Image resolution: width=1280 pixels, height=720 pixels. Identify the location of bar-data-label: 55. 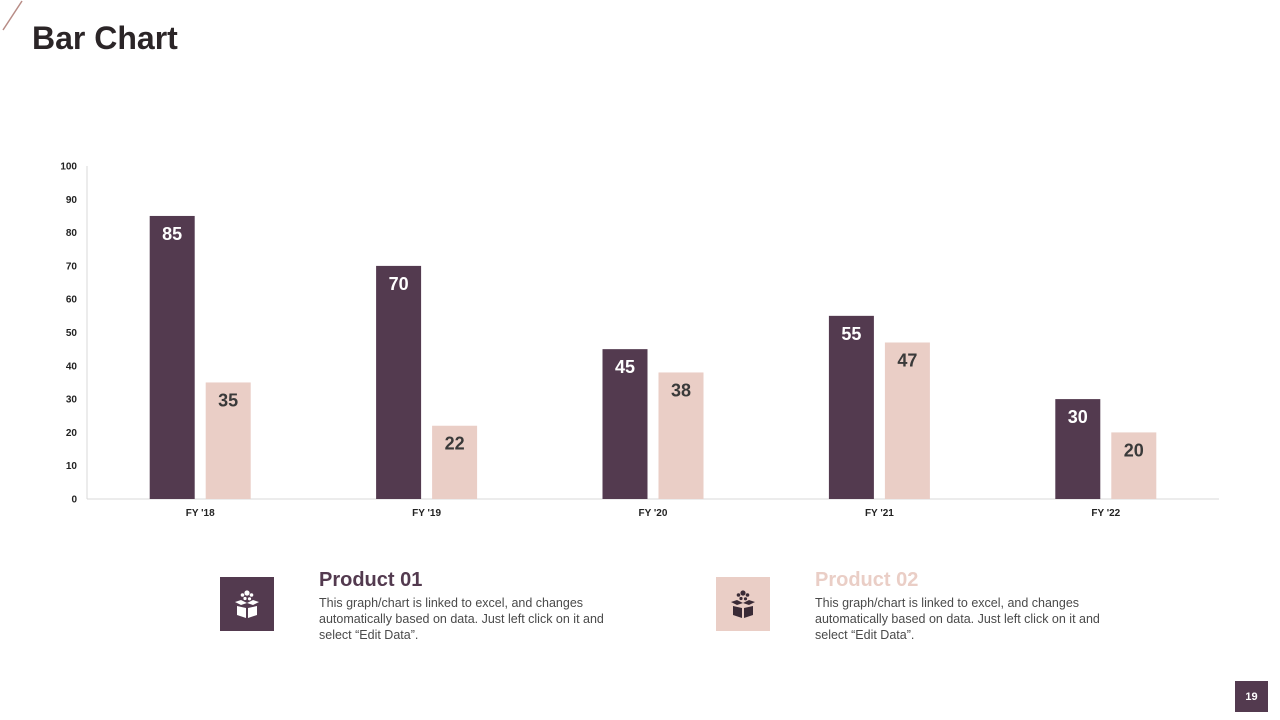
(851, 334).